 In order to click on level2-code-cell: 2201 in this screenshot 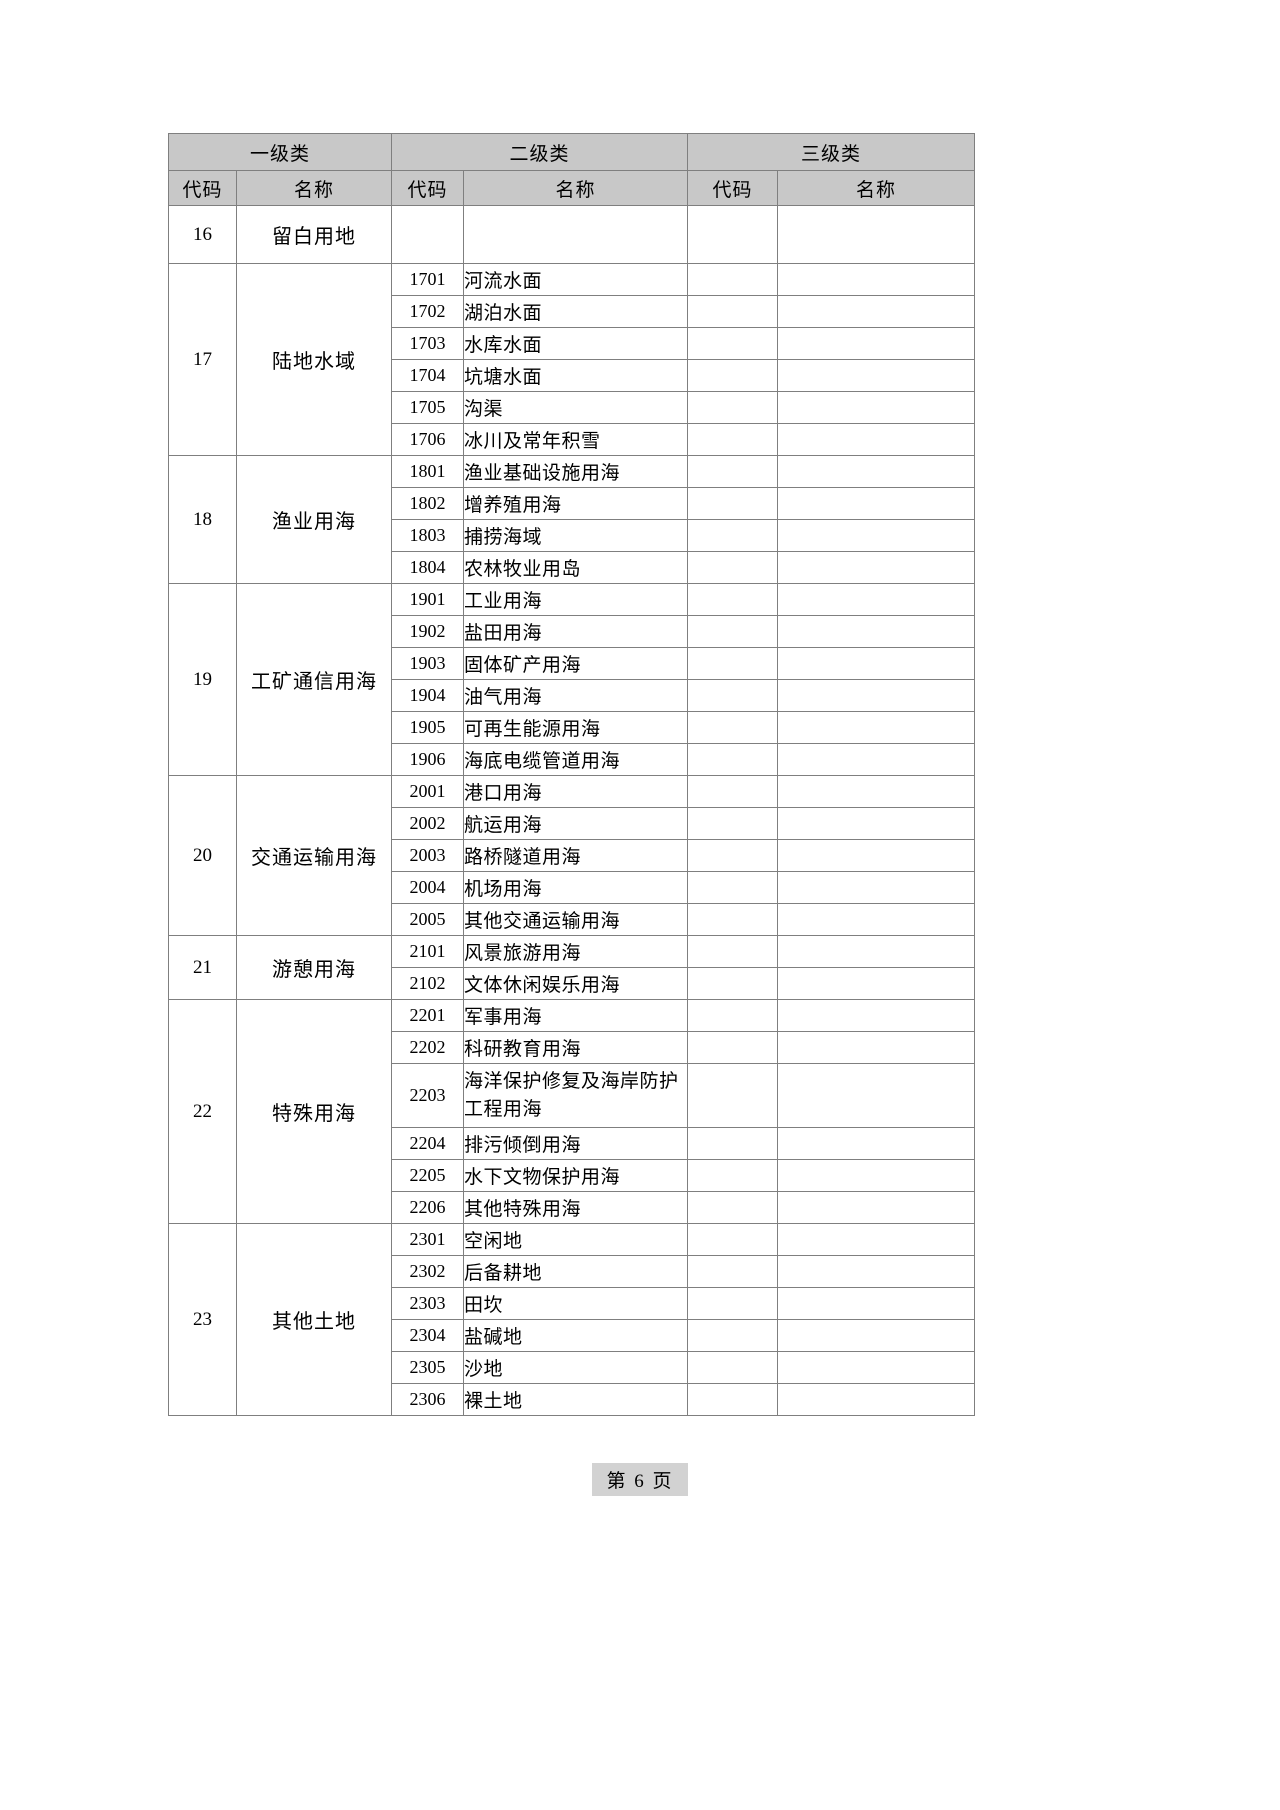, I will do `click(428, 1015)`.